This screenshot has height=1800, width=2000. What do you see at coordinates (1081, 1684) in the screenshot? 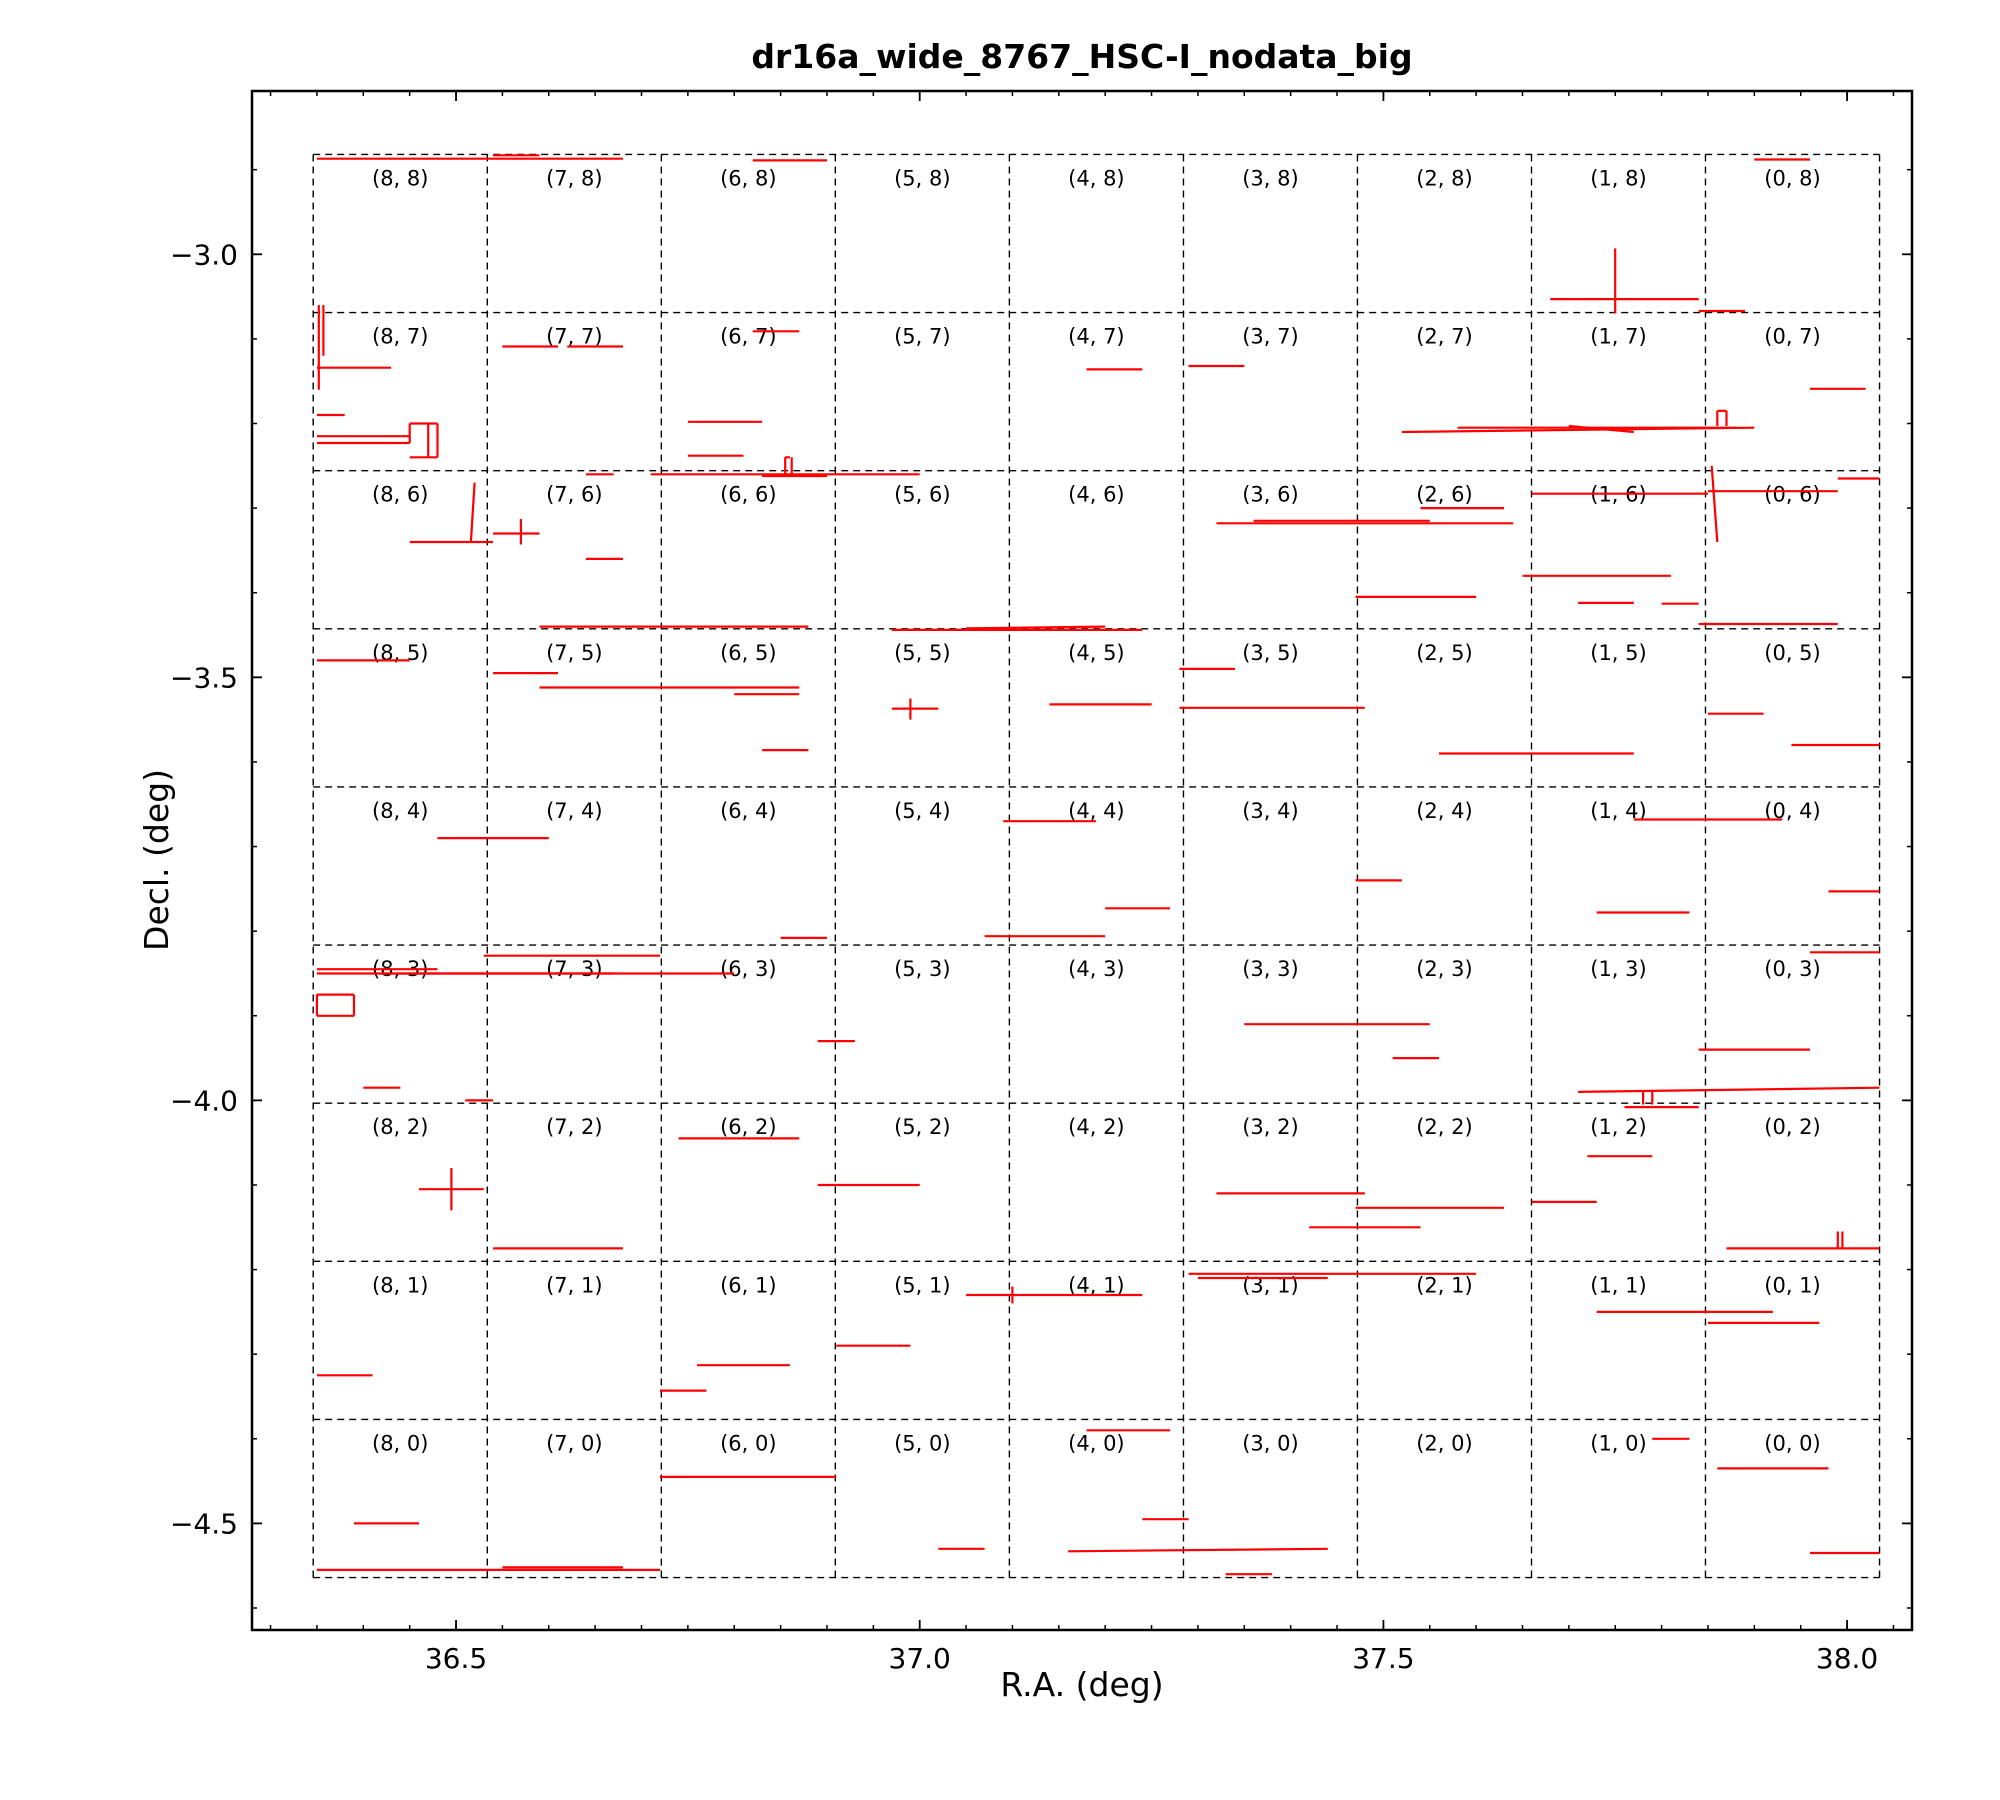
I see `x-axis-label: R.A. (deg)` at bounding box center [1081, 1684].